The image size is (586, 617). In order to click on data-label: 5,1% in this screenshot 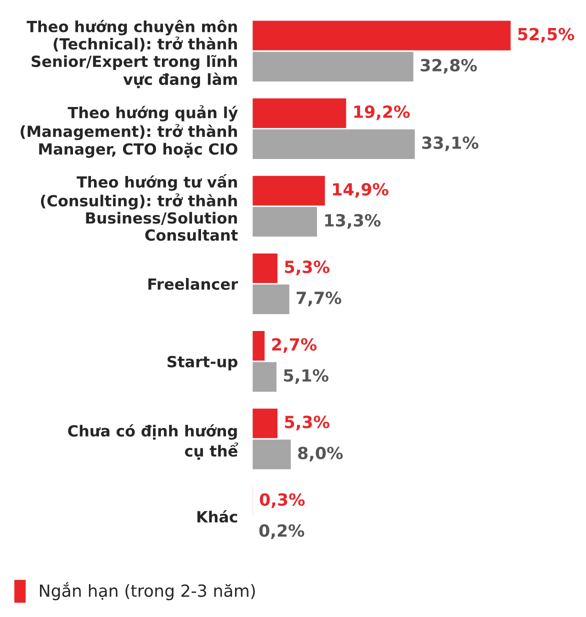, I will do `click(306, 376)`.